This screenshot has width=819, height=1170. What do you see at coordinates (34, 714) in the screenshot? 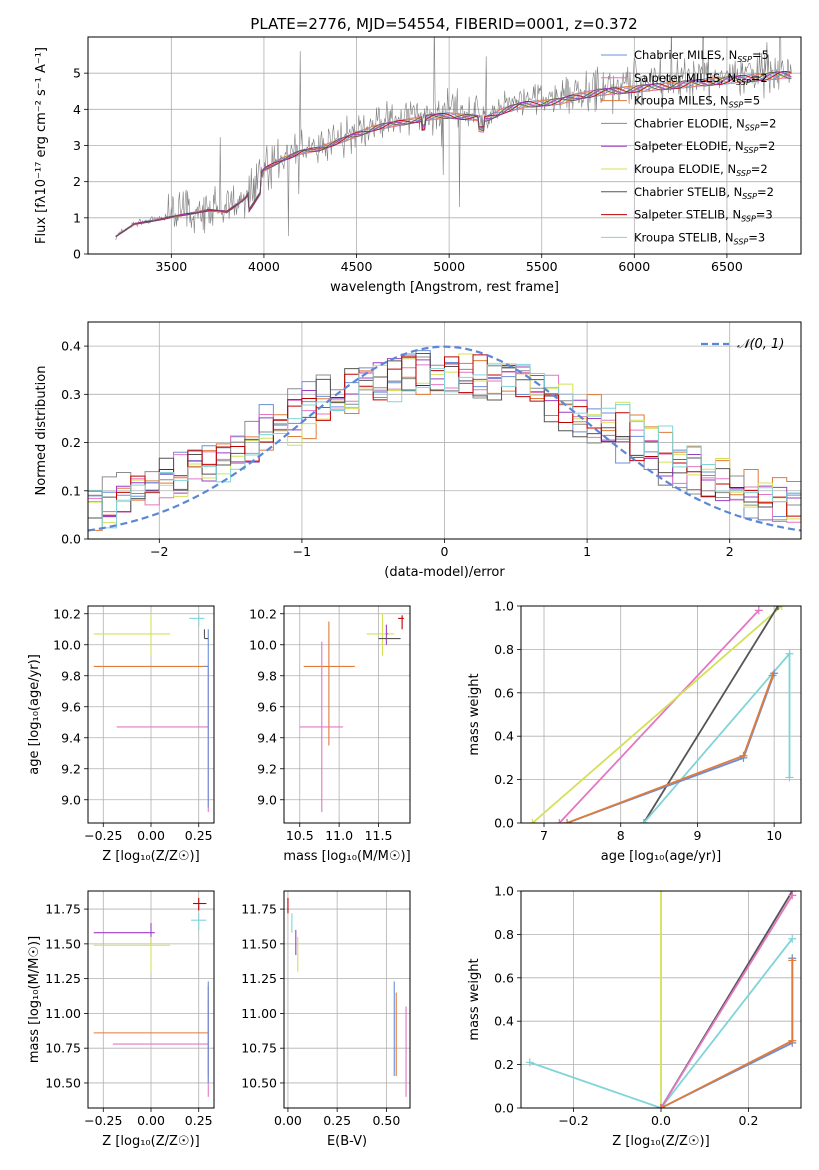
I see `y-axis-label: age [log₁₀(age/yr)]` at bounding box center [34, 714].